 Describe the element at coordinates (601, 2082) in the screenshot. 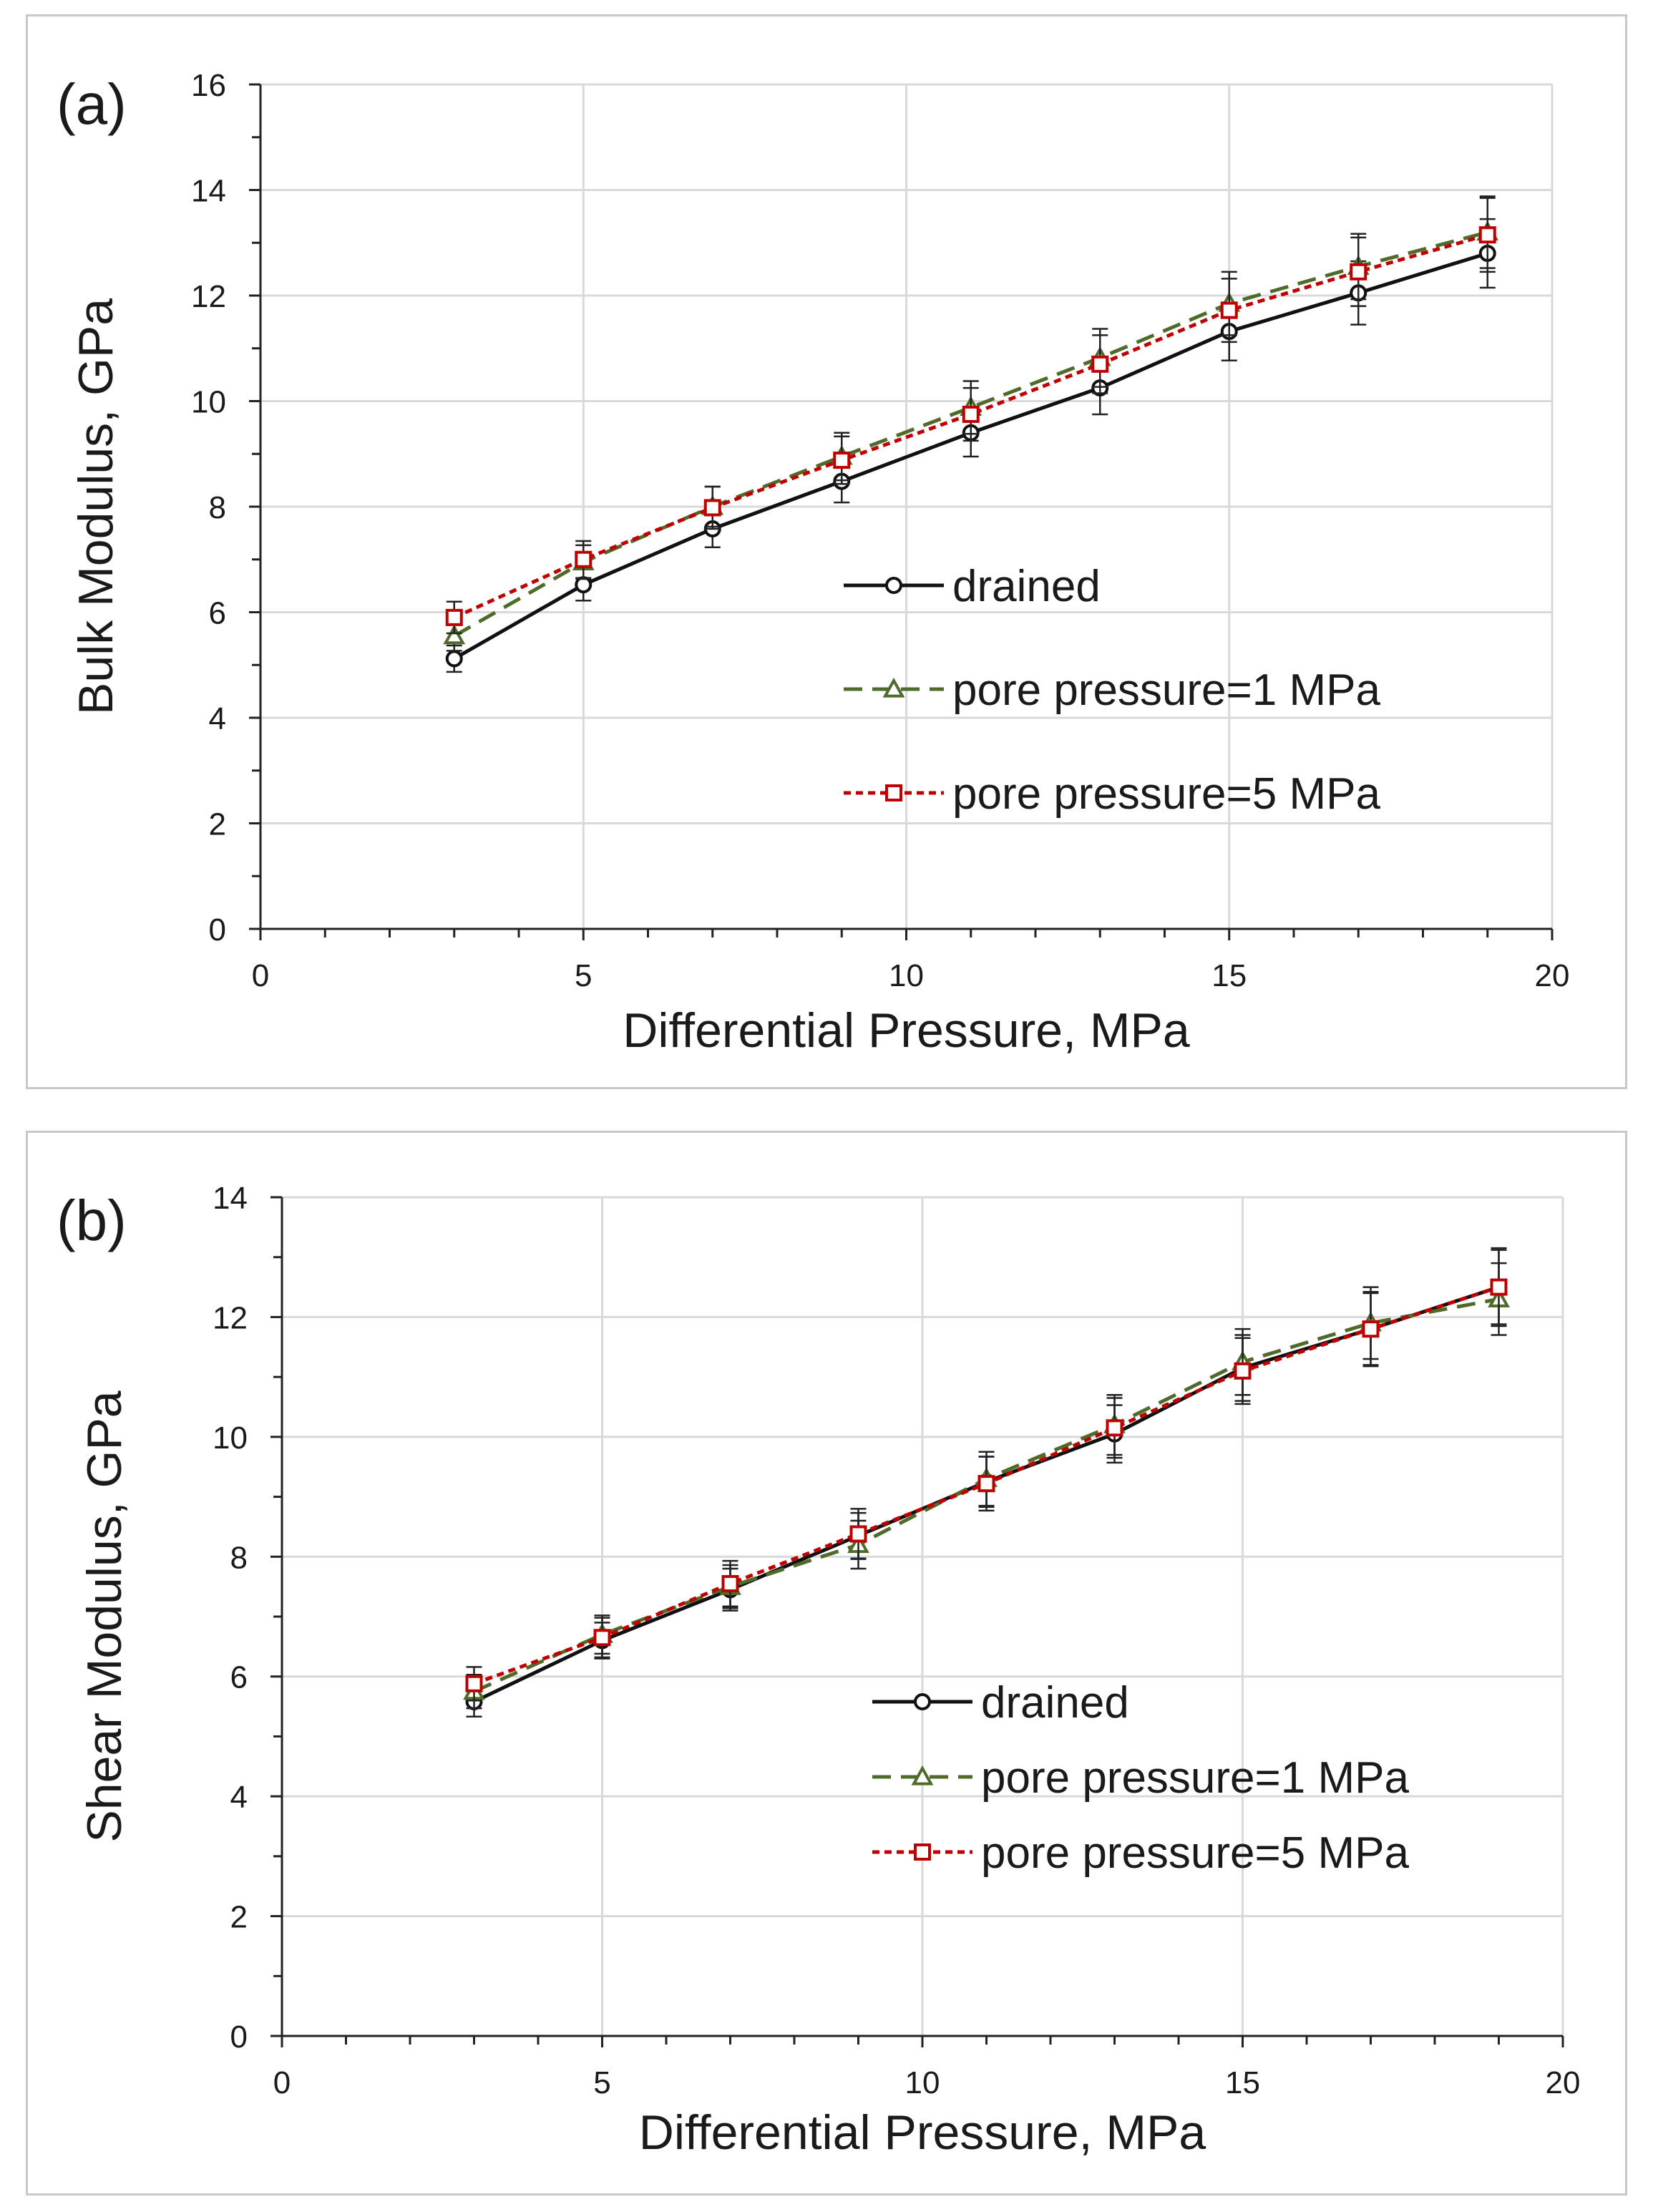

I see `chartb-x-tick-label: 5` at that location.